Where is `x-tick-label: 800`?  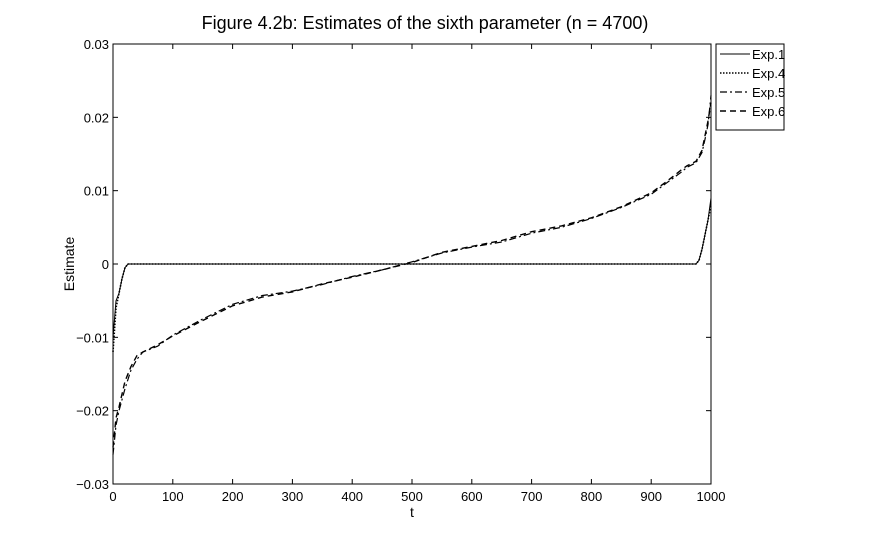 x-tick-label: 800 is located at coordinates (592, 496).